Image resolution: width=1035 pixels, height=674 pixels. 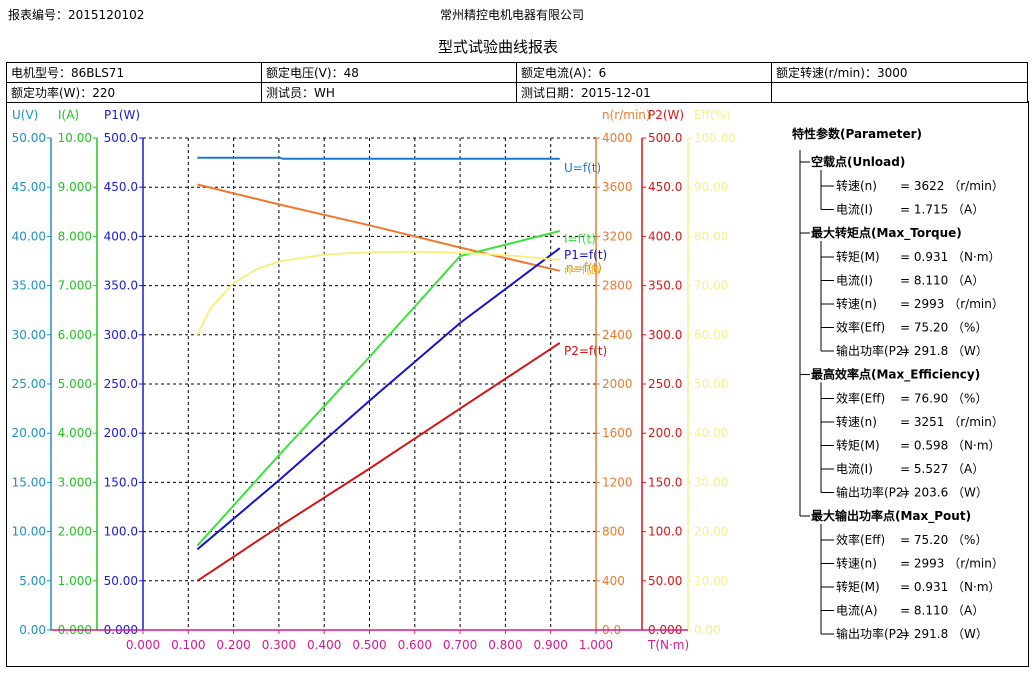 I want to click on parameter-label: 转矩(M), so click(x=858, y=586).